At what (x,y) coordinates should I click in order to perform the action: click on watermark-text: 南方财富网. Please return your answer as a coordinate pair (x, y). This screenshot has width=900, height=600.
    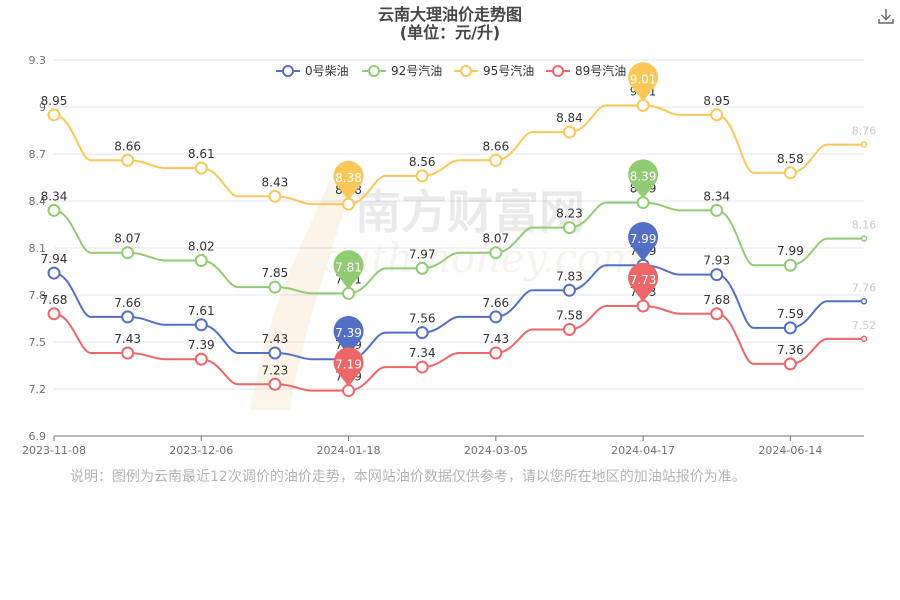
    Looking at the image, I should click on (470, 212).